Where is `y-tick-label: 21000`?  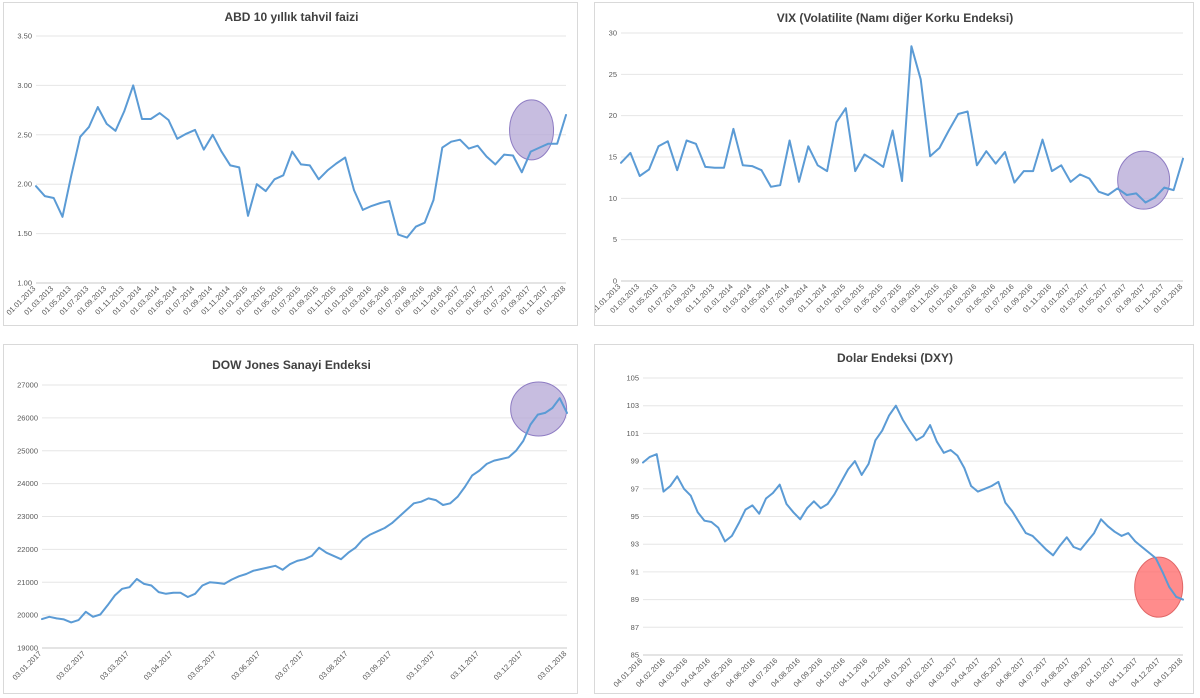
y-tick-label: 21000 is located at coordinates (27, 582).